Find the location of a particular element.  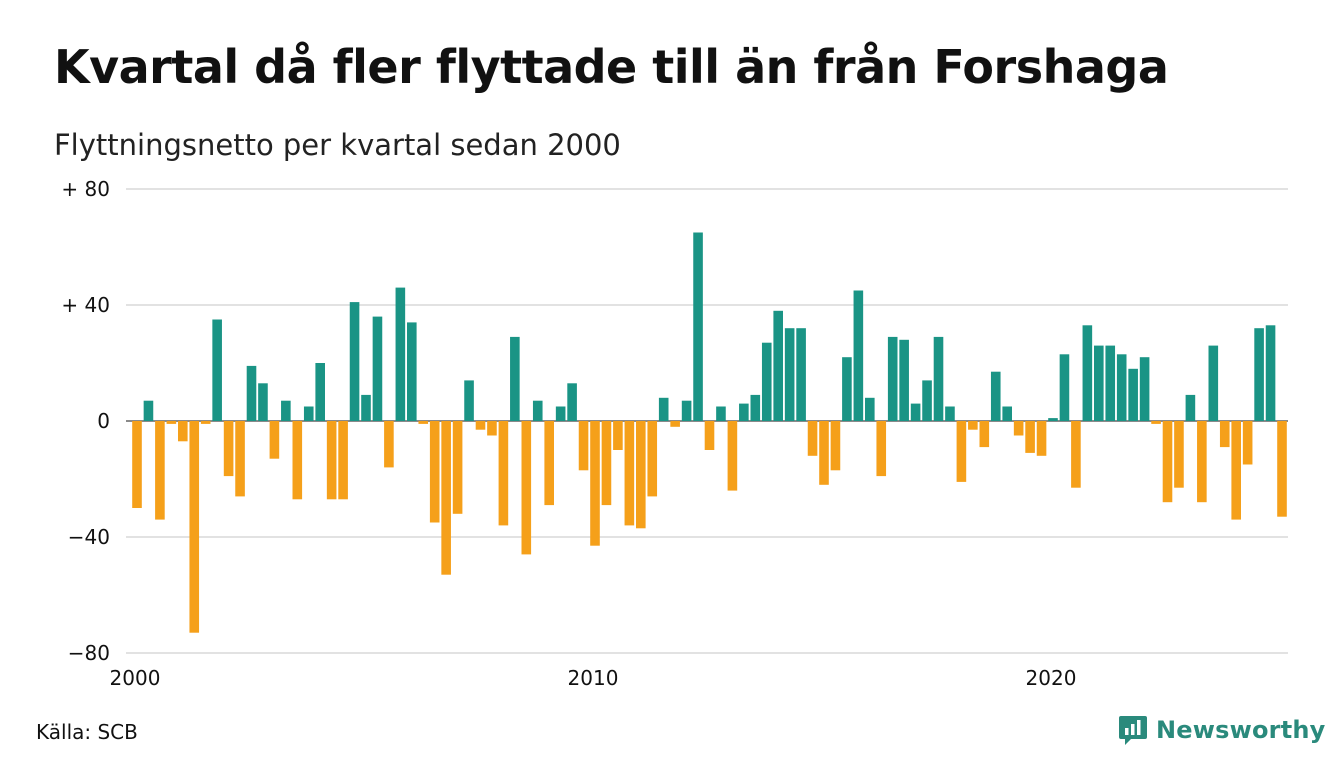

x-tick-label: 2010 is located at coordinates (593, 678).